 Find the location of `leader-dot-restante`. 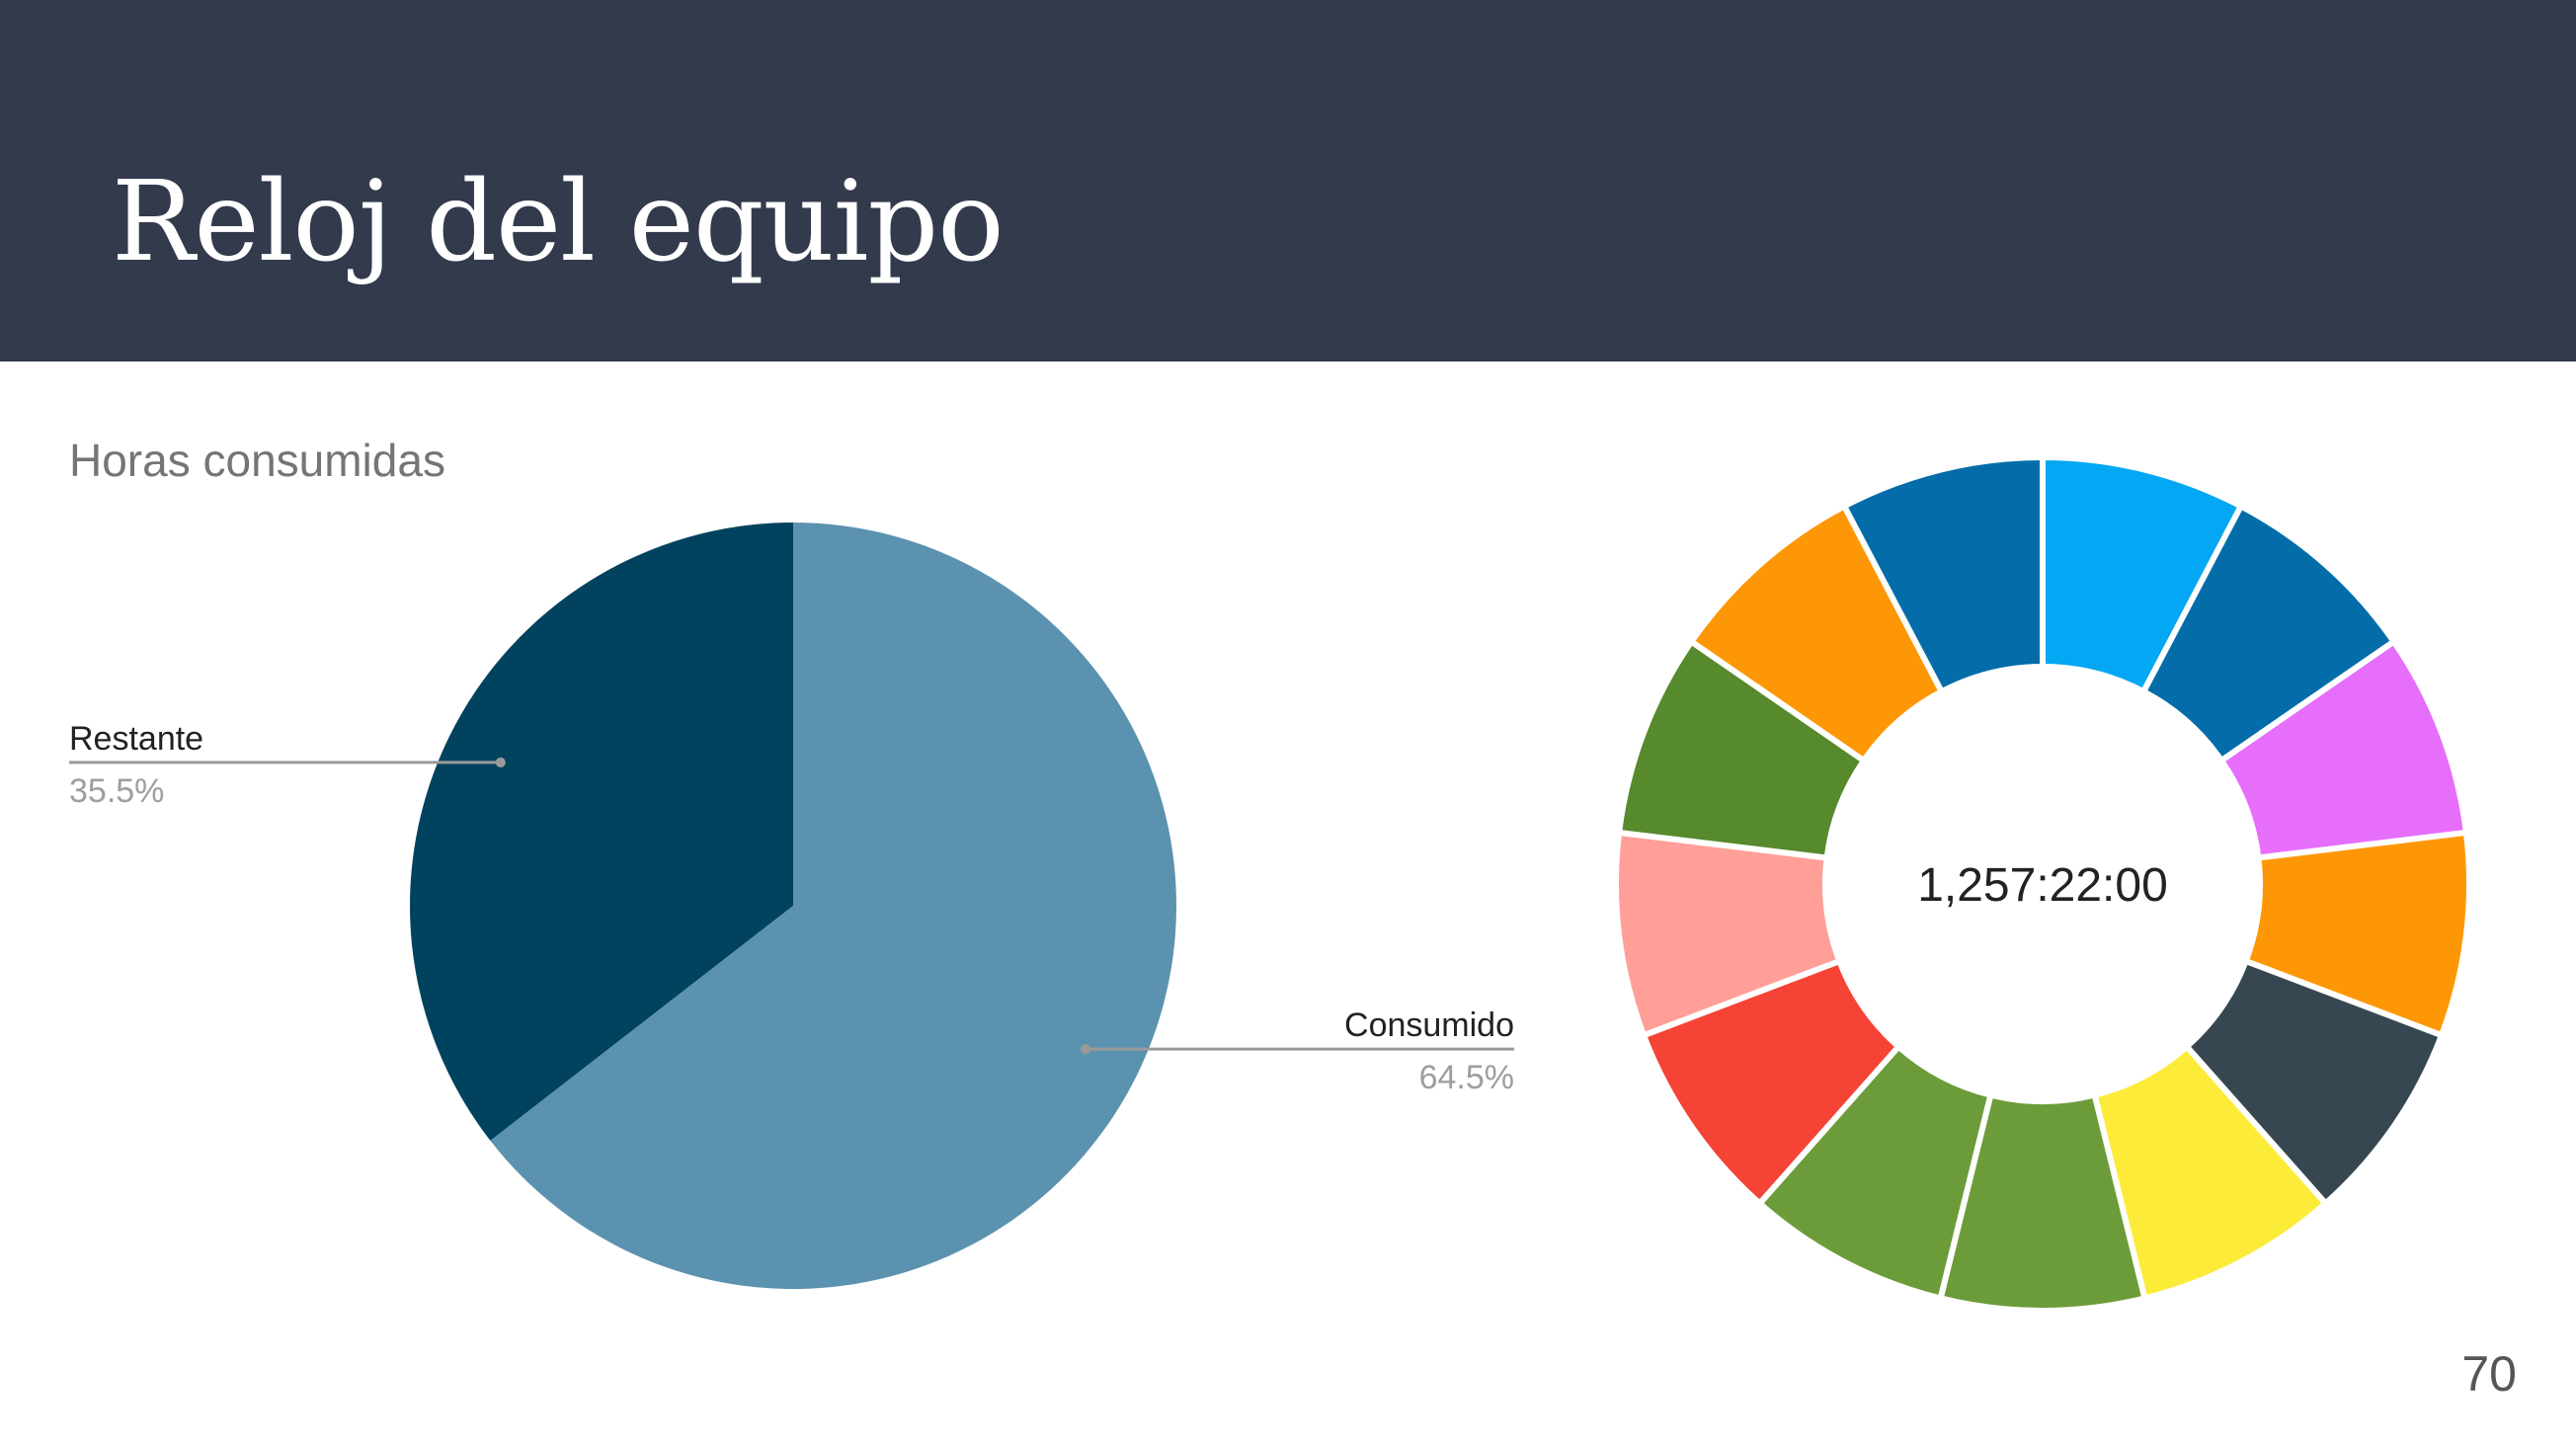

leader-dot-restante is located at coordinates (500, 762).